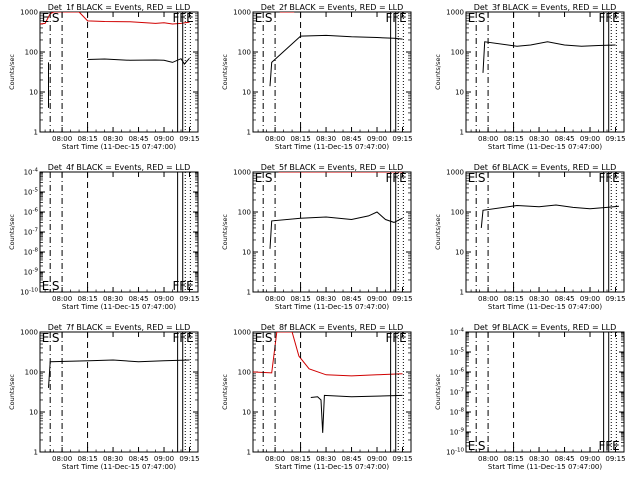 The height and width of the screenshot is (480, 640). What do you see at coordinates (545, 167) in the screenshot?
I see `panel-title: Det_6f BLACK = Events, RED = LLD` at bounding box center [545, 167].